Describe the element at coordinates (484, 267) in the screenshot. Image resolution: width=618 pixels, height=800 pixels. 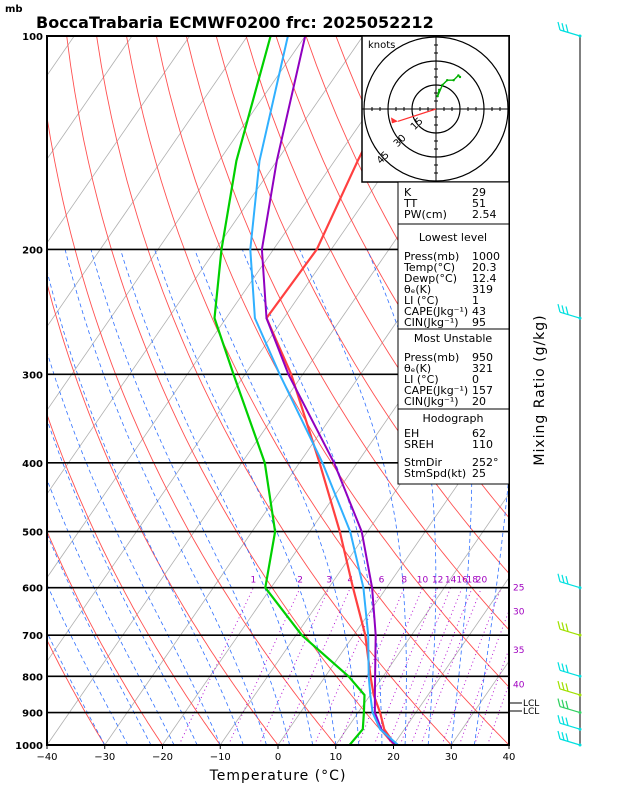
I see `index-value: 20.3` at that location.